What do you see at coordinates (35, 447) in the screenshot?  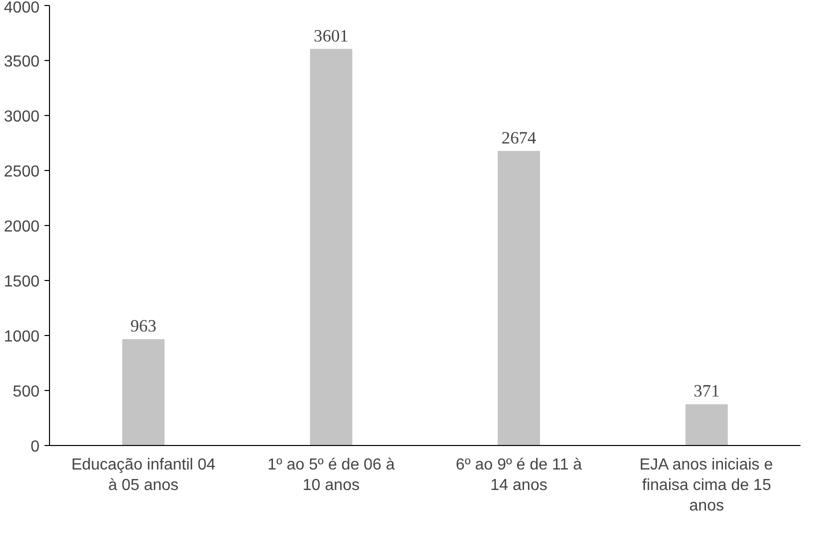 I see `y-tick-label: 0` at bounding box center [35, 447].